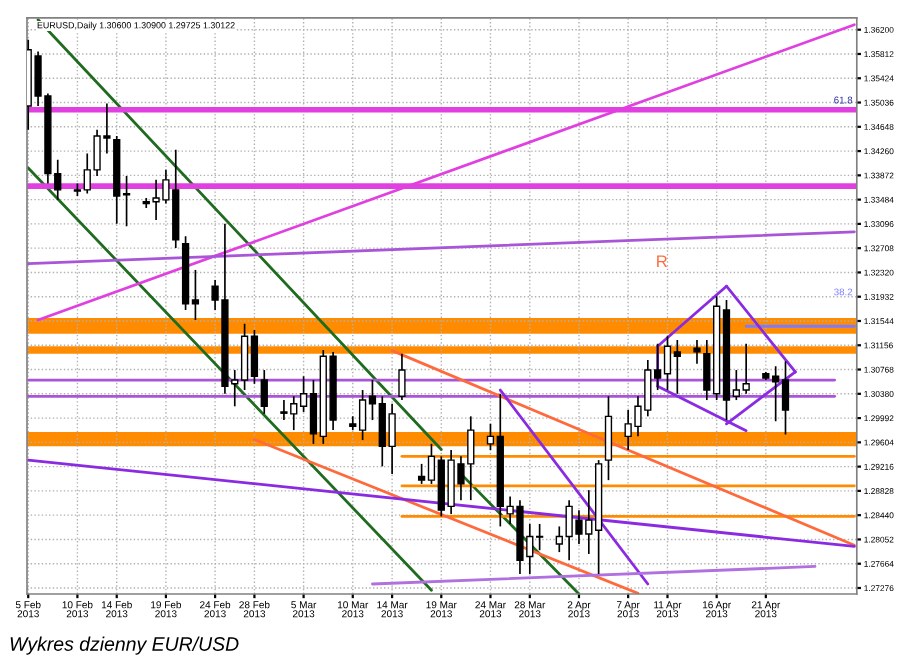 This screenshot has width=900, height=660. I want to click on text: Wykres dzienny EUR/USD, so click(124, 645).